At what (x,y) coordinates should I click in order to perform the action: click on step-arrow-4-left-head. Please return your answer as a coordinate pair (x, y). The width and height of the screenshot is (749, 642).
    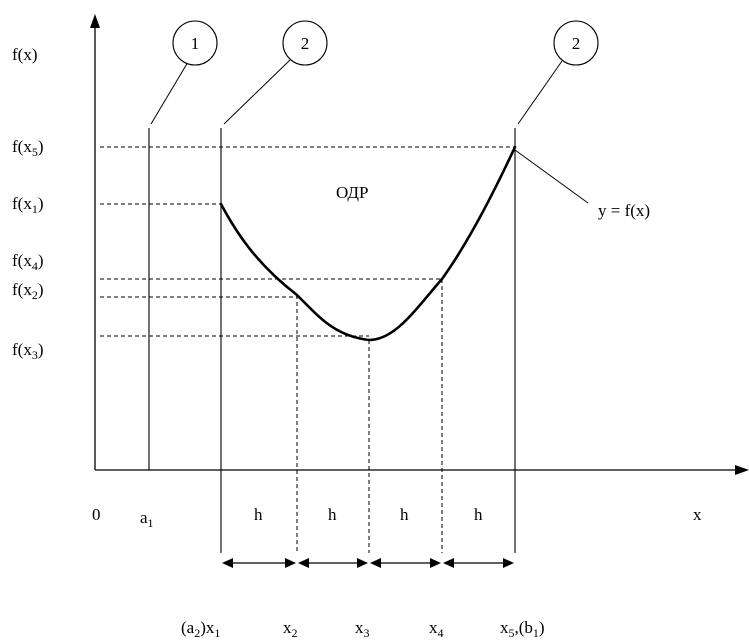
    Looking at the image, I should click on (448, 563).